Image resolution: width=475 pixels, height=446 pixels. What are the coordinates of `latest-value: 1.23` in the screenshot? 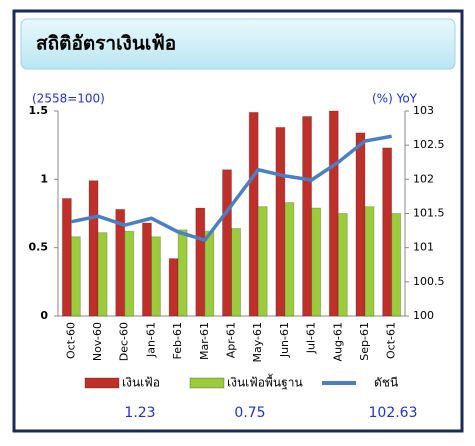 It's located at (139, 413).